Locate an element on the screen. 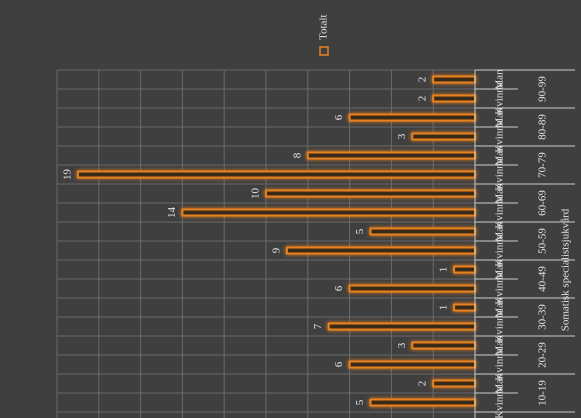 Image resolution: width=581 pixels, height=418 pixels. group-label: 90-99 is located at coordinates (543, 89).